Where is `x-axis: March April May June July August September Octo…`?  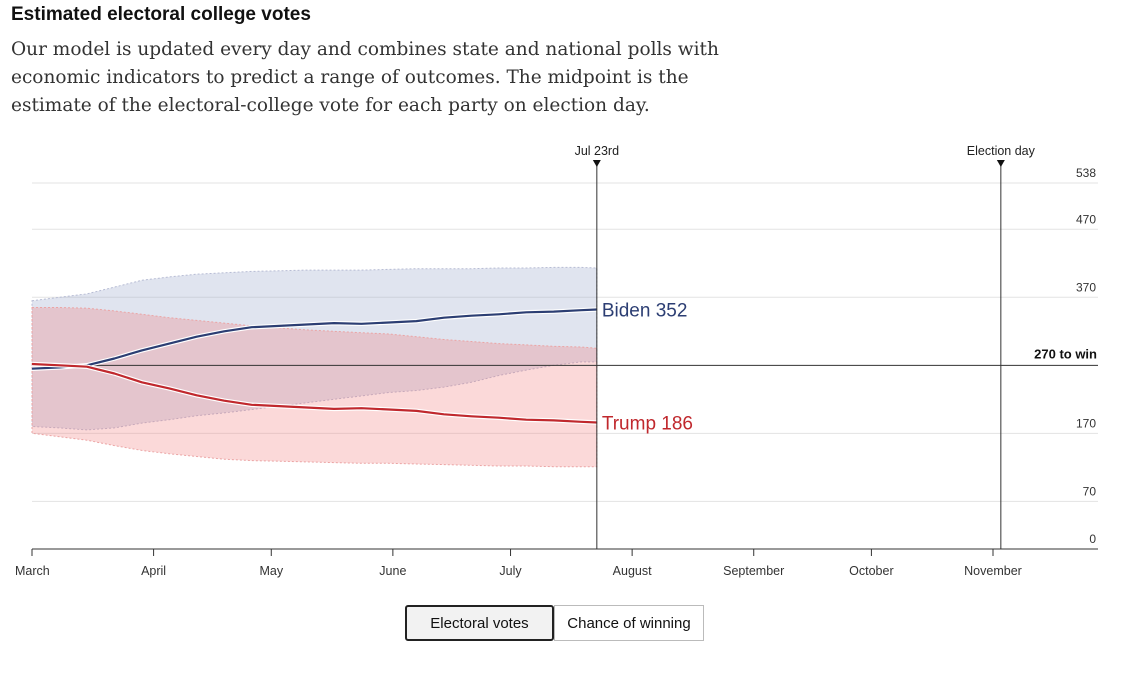
x-axis: March April May June July August September Octo… is located at coordinates (556, 563).